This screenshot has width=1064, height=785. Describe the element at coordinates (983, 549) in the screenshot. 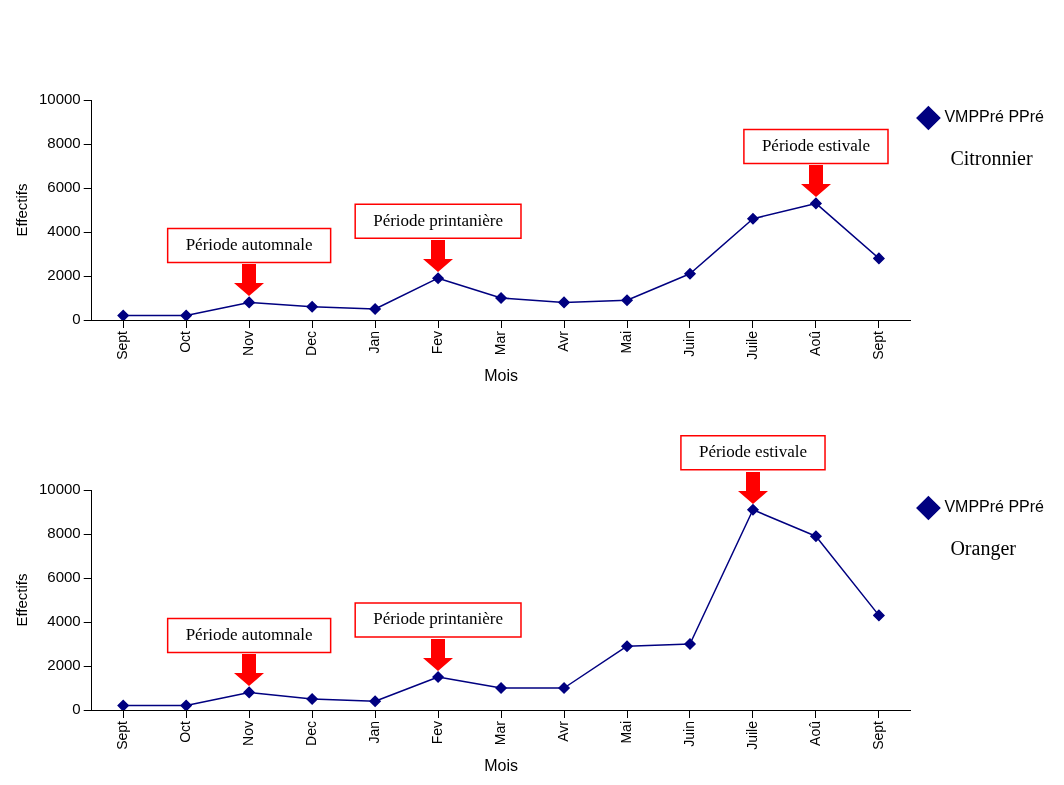

I see `text: Oranger` at that location.